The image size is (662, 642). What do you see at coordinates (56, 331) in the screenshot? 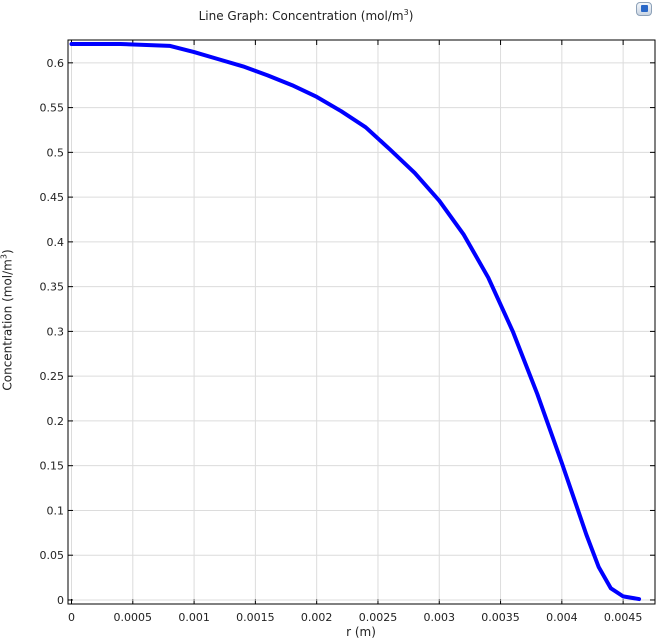
I see `y-tick-label: 0.3` at bounding box center [56, 331].